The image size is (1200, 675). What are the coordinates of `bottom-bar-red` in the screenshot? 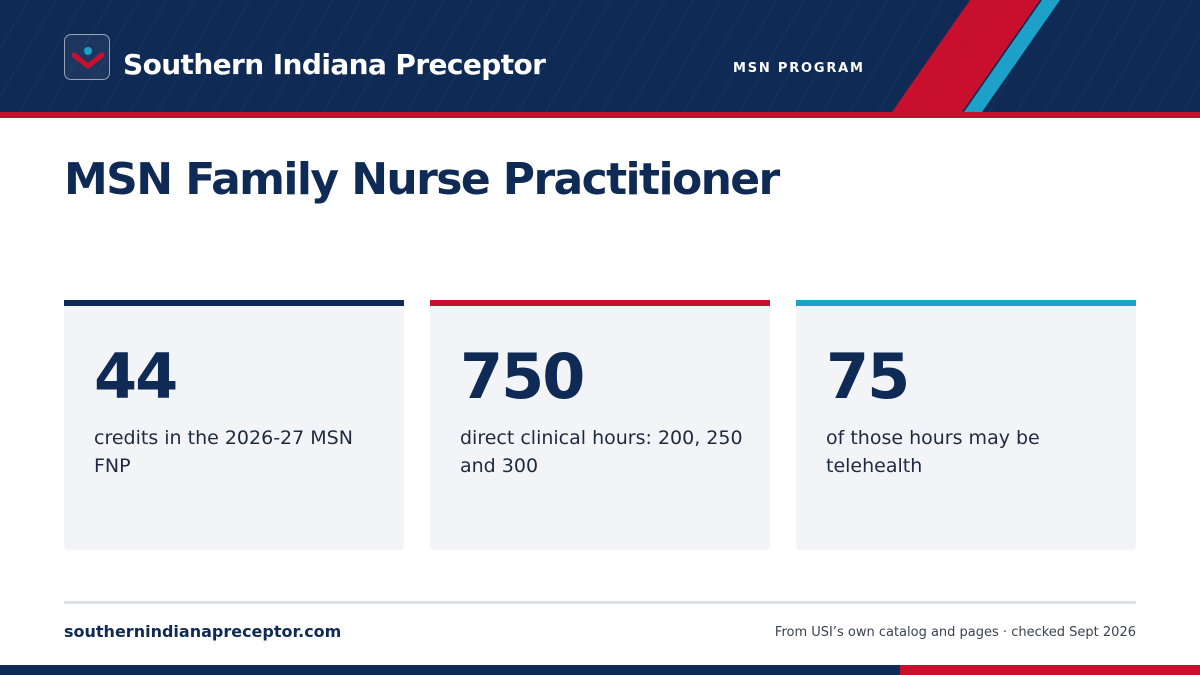 It's located at (1050, 670).